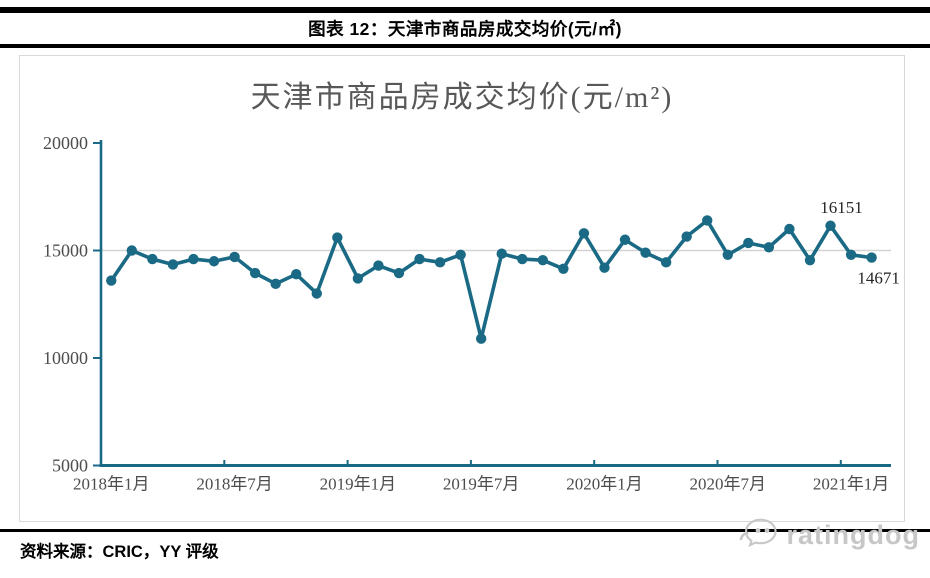  What do you see at coordinates (234, 484) in the screenshot?
I see `svg-text: 2018年7月` at bounding box center [234, 484].